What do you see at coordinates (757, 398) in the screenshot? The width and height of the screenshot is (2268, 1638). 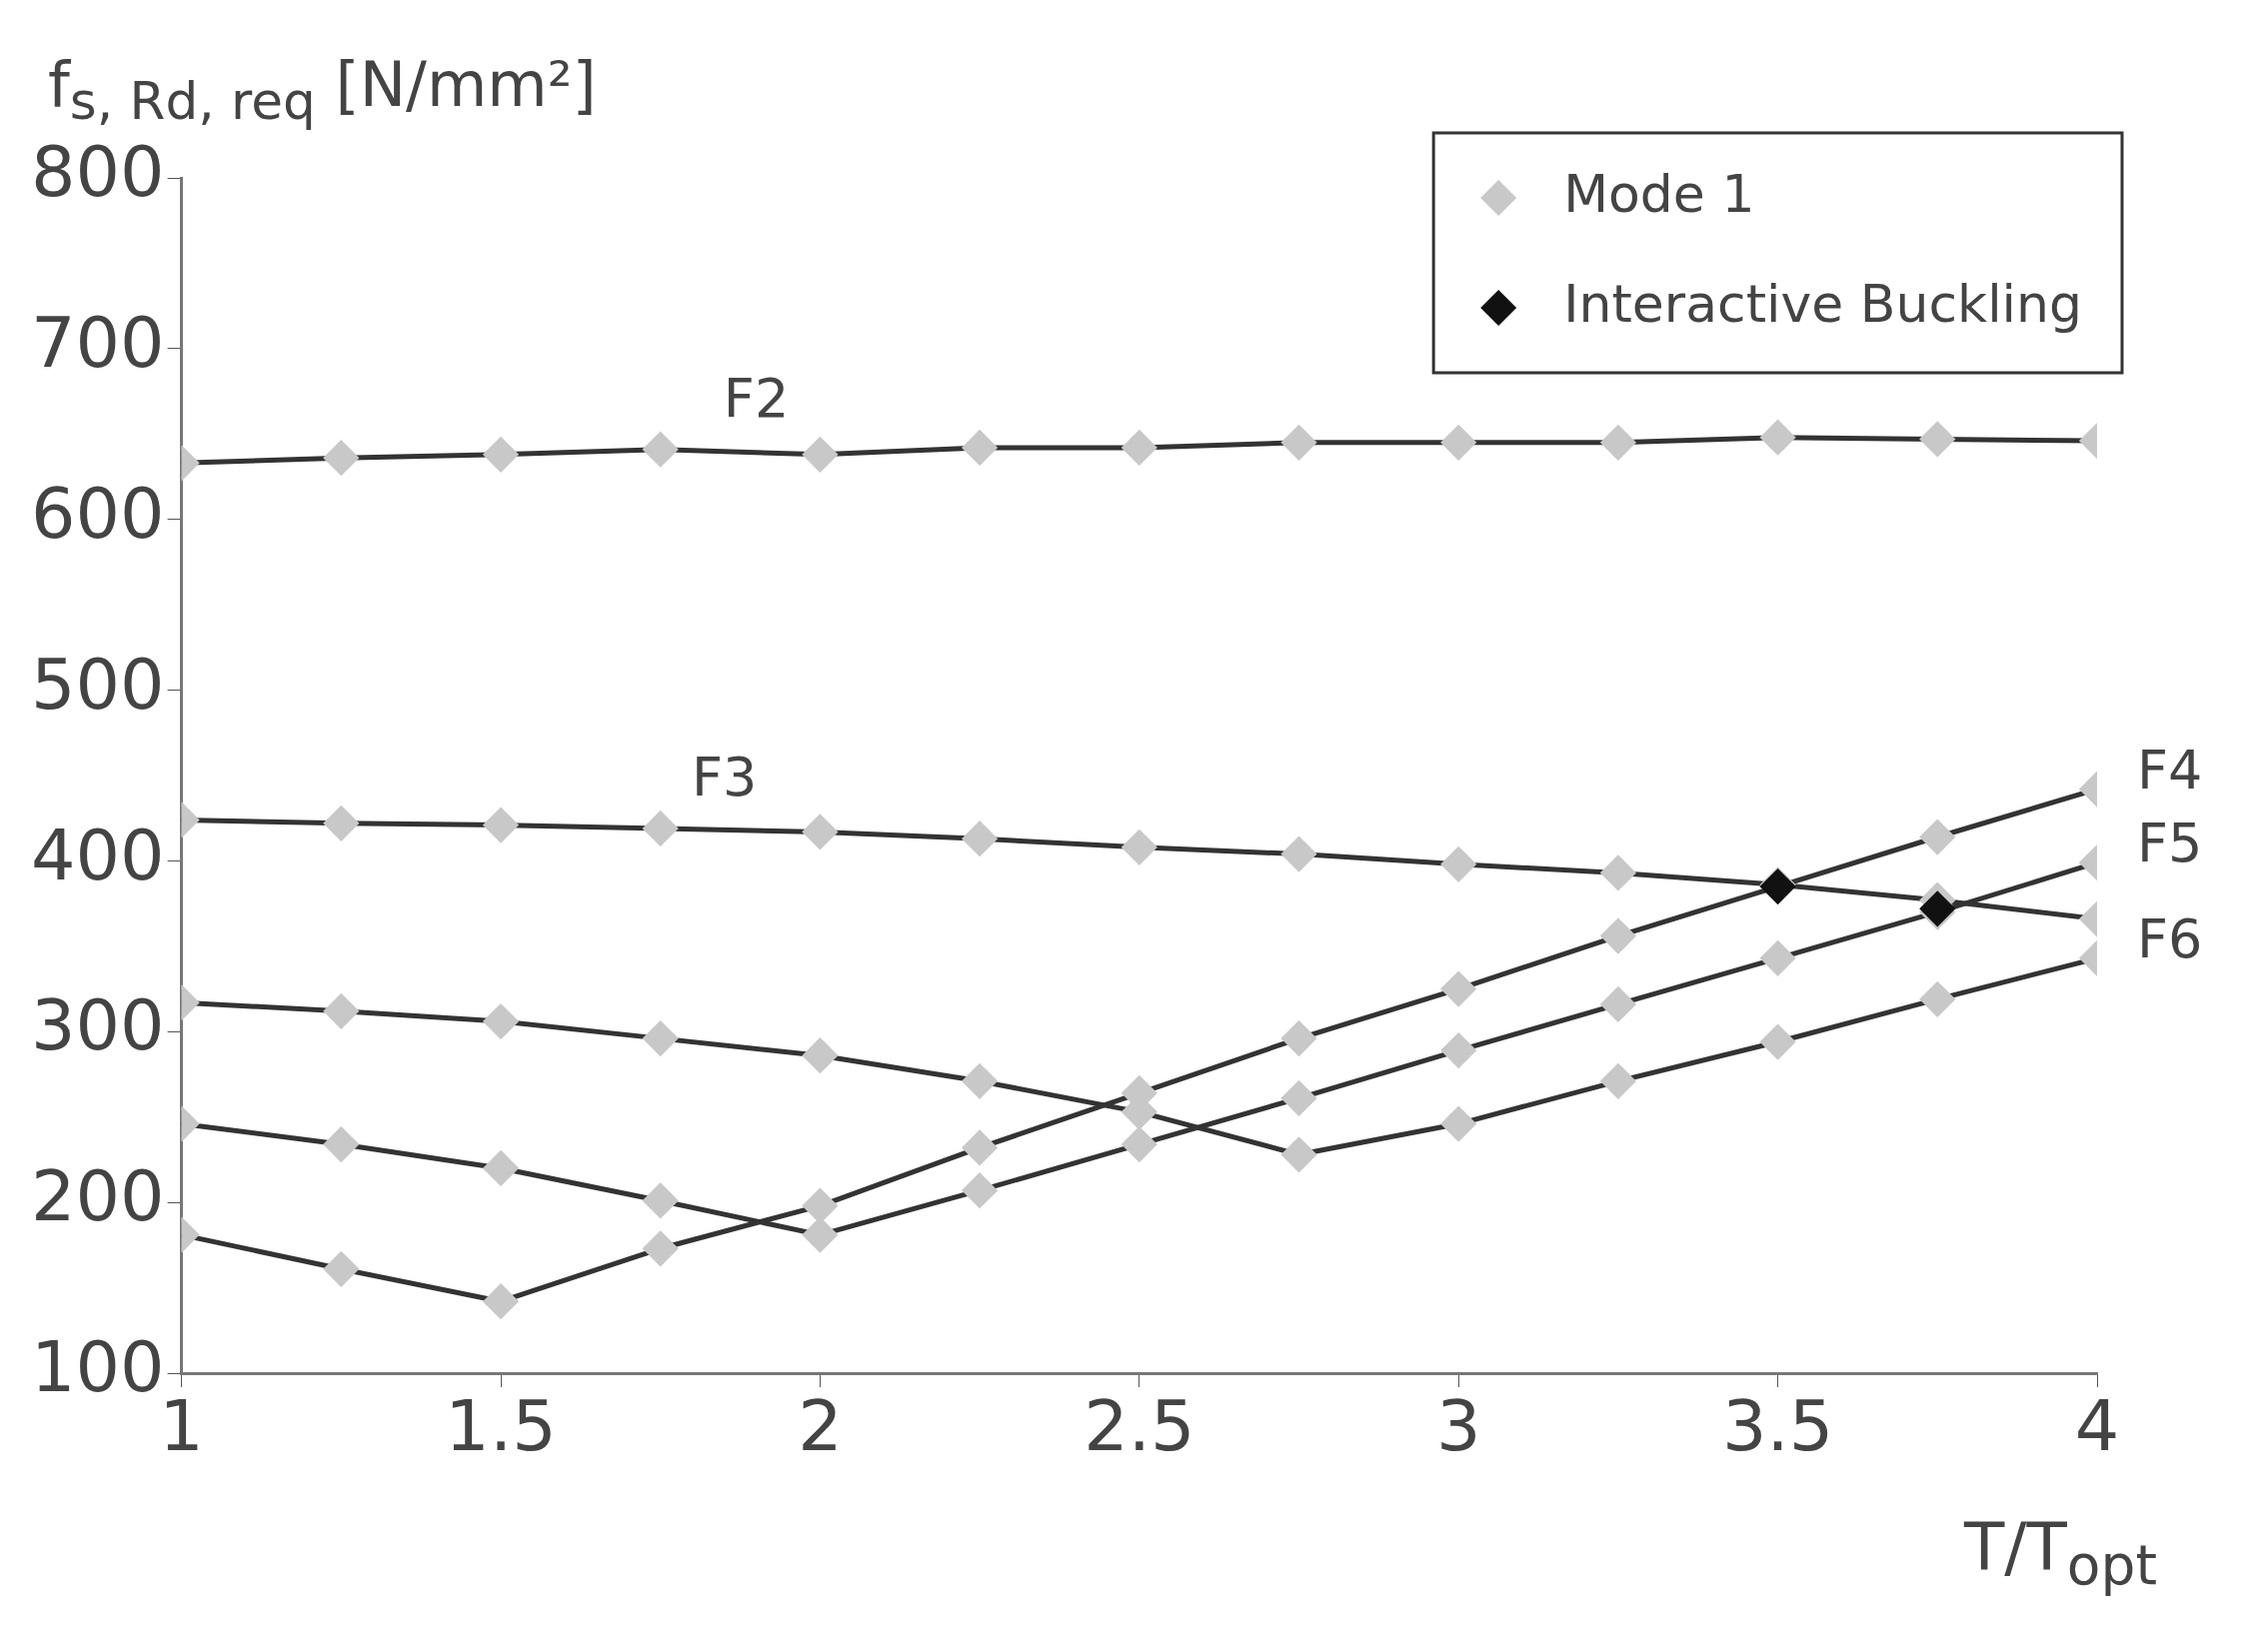 I see `annotation: F2` at bounding box center [757, 398].